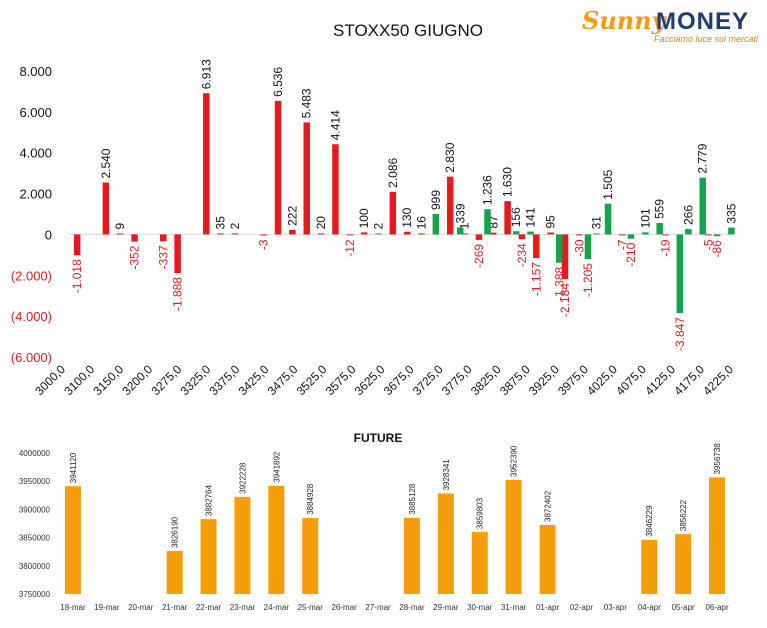 This screenshot has width=767, height=628. I want to click on data-label: 130, so click(407, 217).